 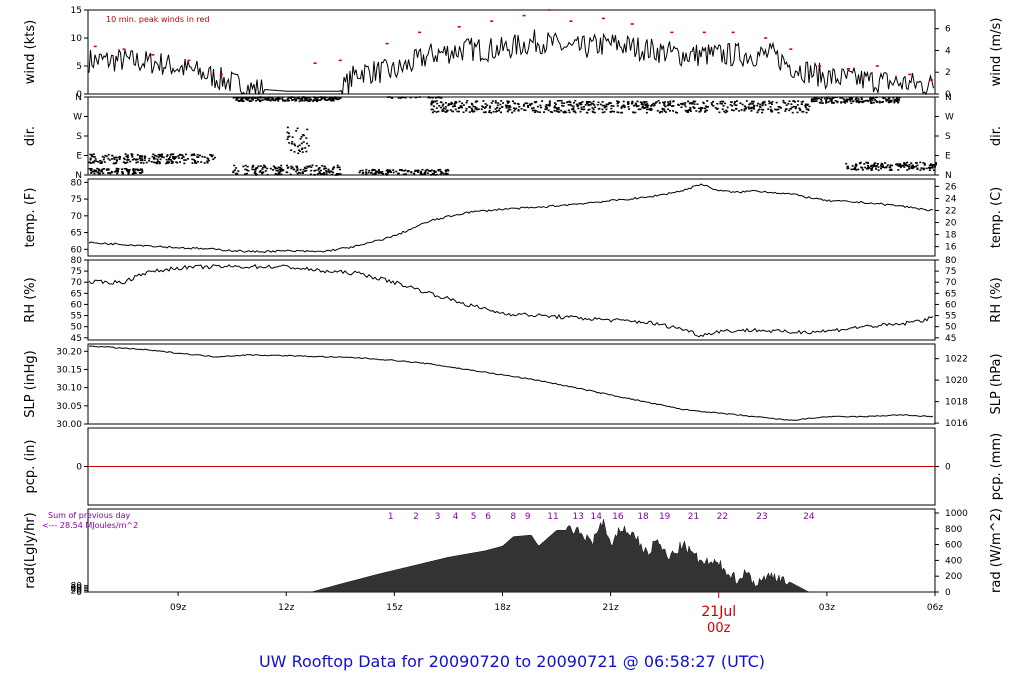 What do you see at coordinates (956, 514) in the screenshot?
I see `solar_radiation-ytick-label-right: 1000` at bounding box center [956, 514].